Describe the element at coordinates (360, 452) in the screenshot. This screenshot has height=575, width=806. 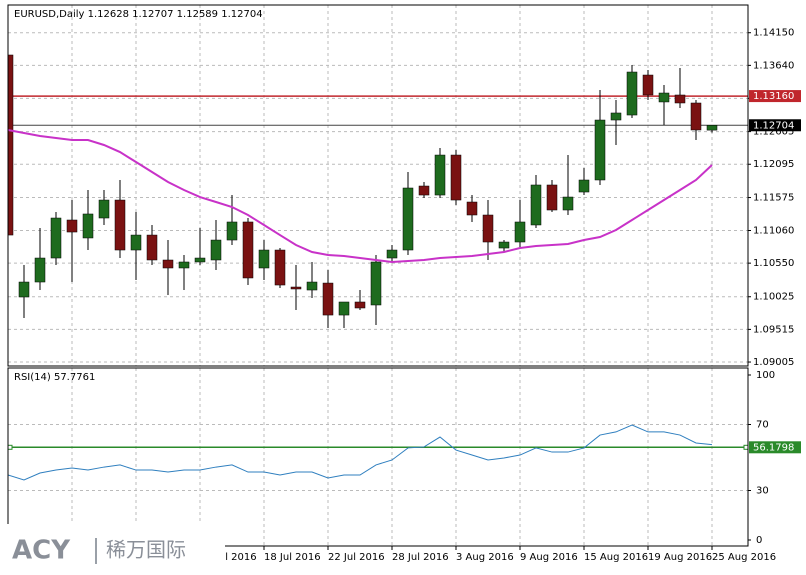
I see `rsi-line` at that location.